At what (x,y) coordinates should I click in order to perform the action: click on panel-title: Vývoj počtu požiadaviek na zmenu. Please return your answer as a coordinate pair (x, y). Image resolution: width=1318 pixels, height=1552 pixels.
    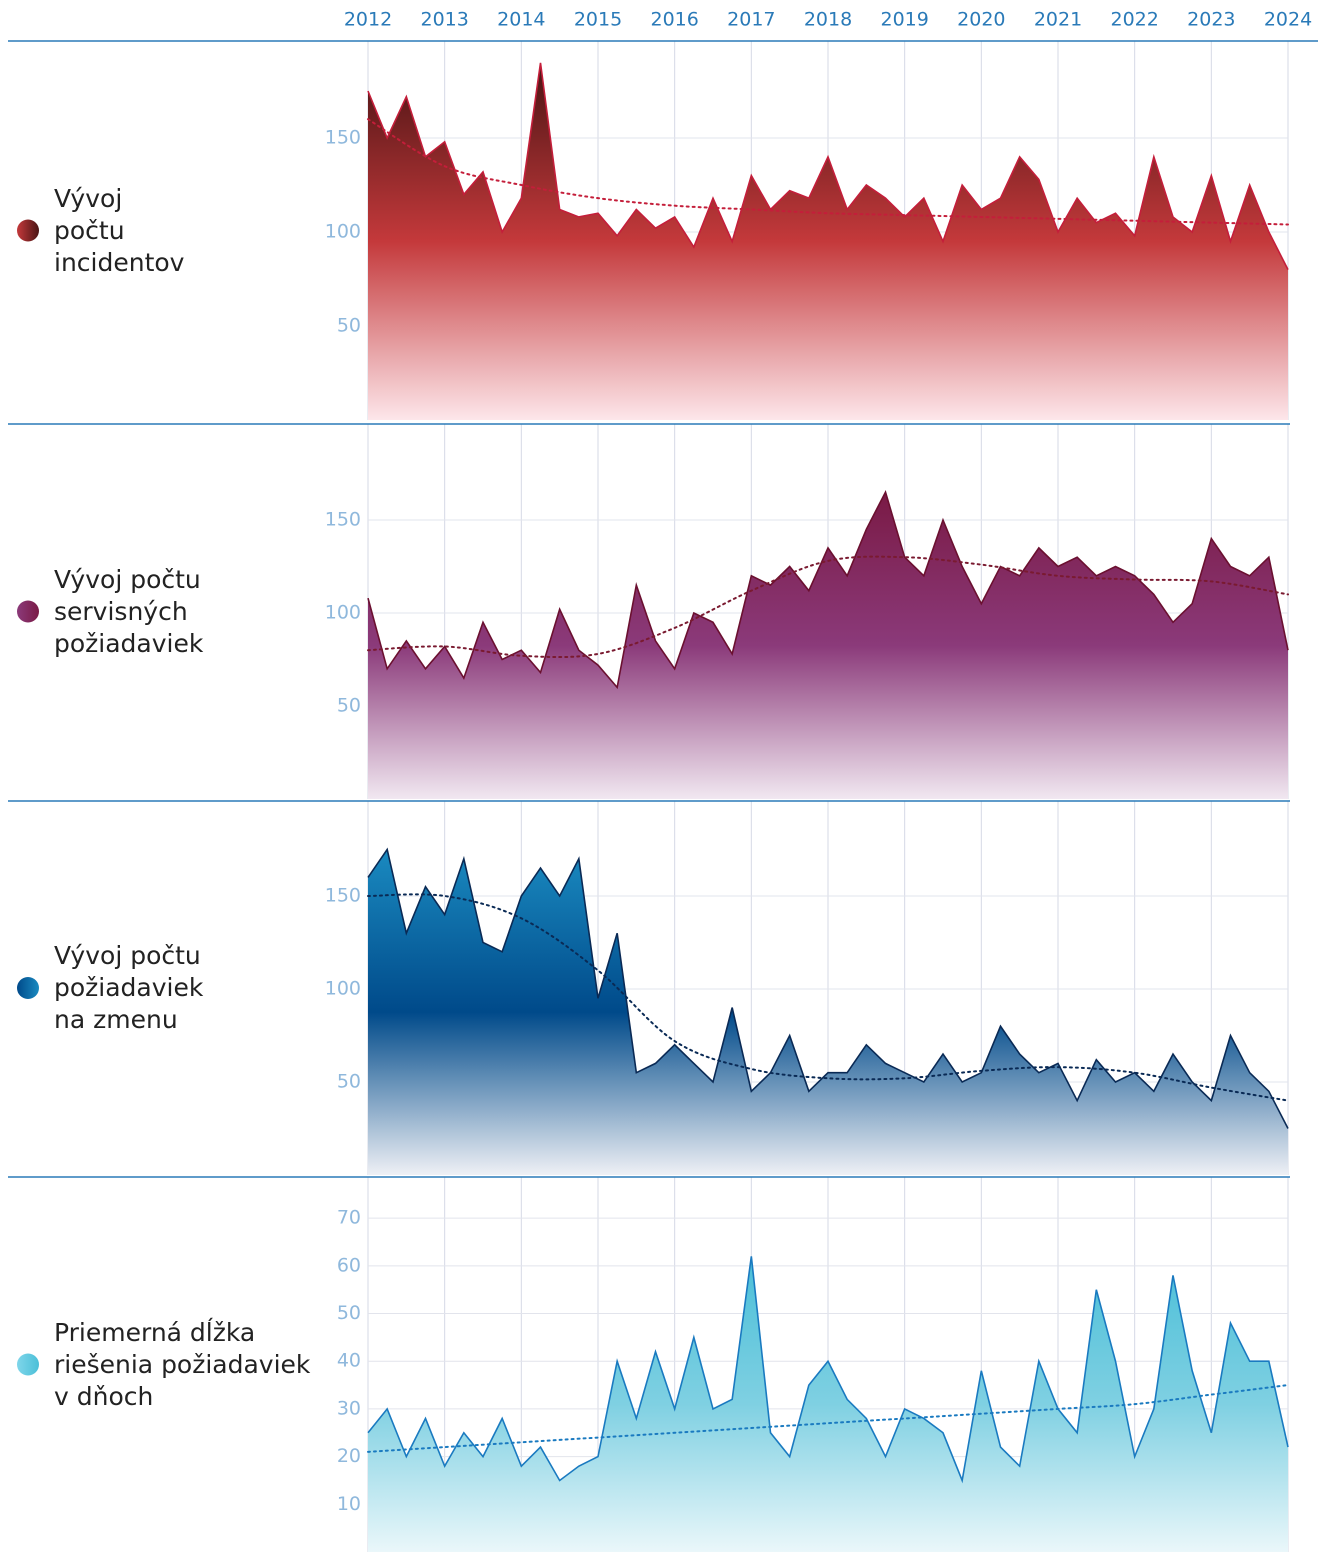
    Looking at the image, I should click on (128, 988).